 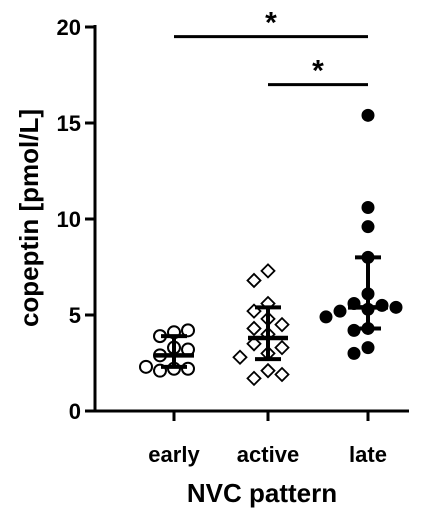 I want to click on y-tick-label: 10, so click(x=69, y=219).